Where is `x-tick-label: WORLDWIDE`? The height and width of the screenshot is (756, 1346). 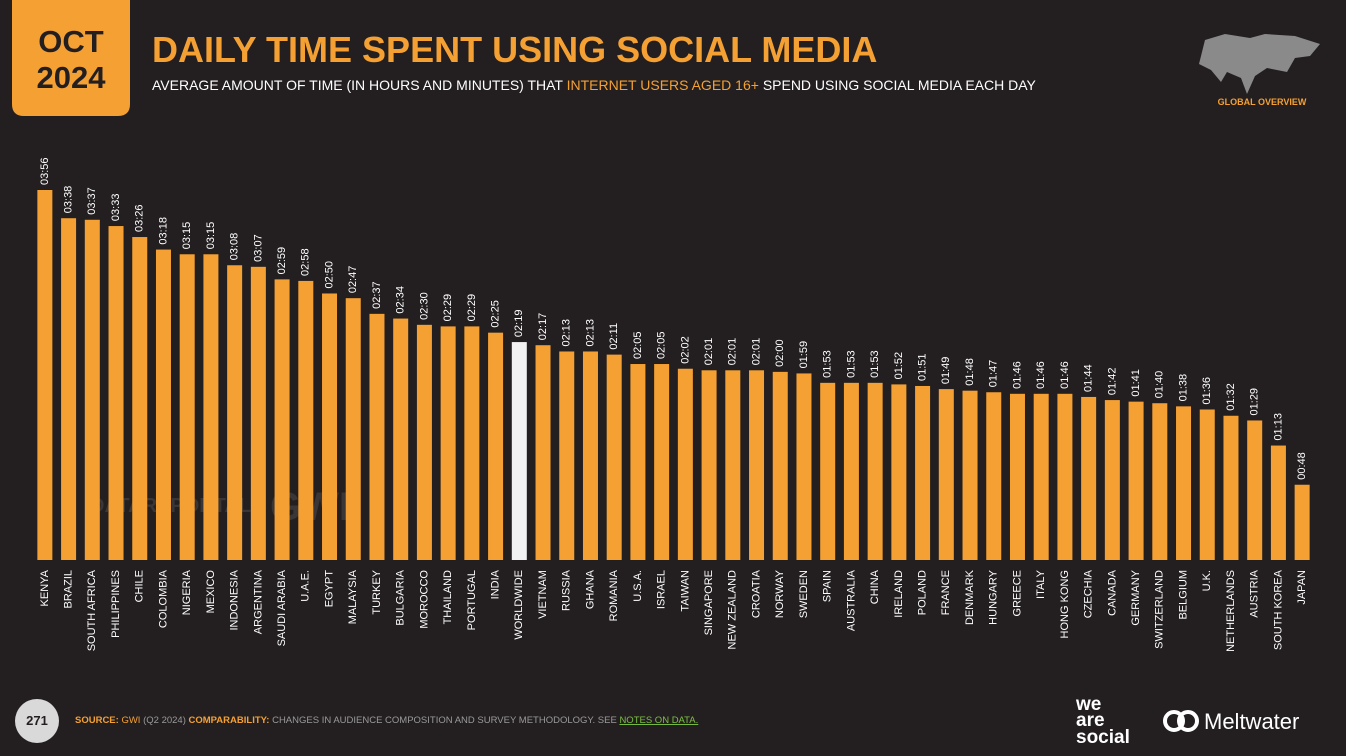
x-tick-label: WORLDWIDE is located at coordinates (519, 605).